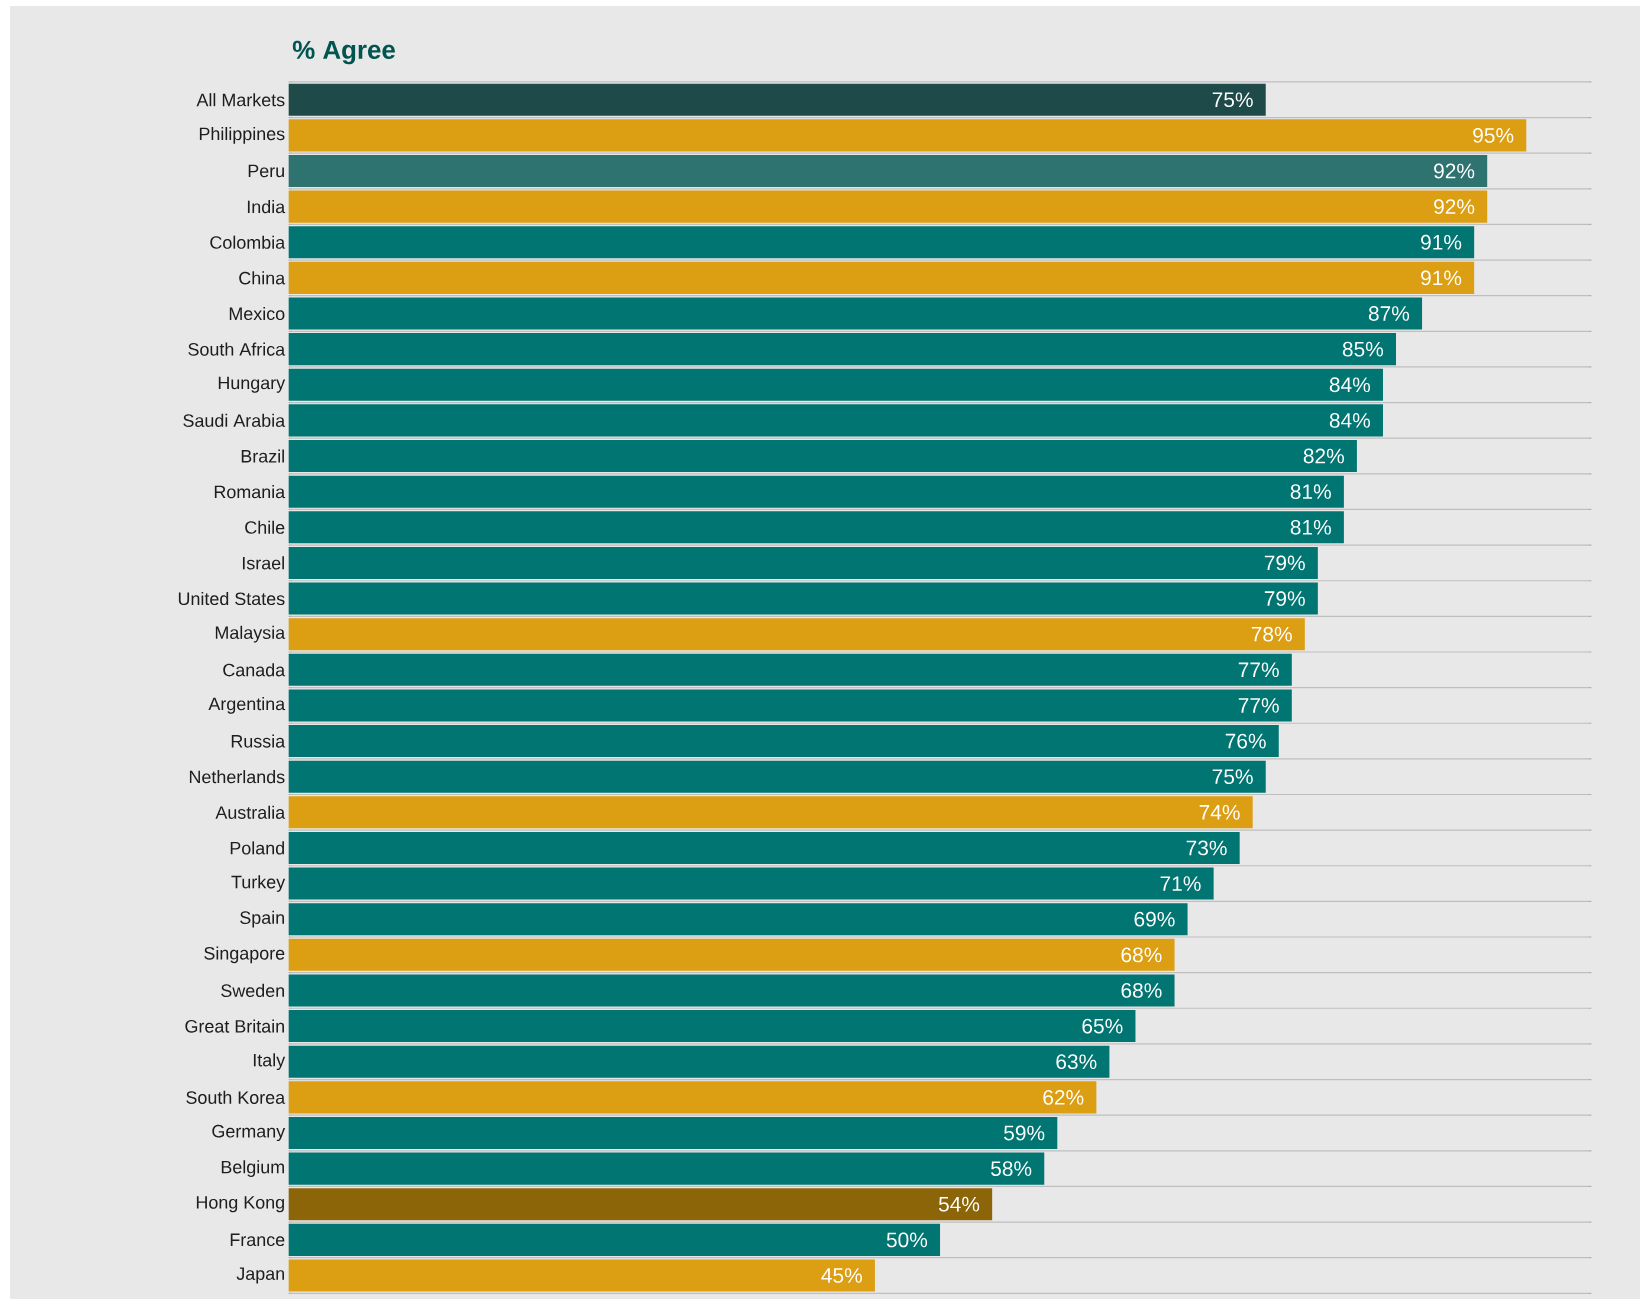  Describe the element at coordinates (1154, 919) in the screenshot. I see `data-label: 69%` at that location.